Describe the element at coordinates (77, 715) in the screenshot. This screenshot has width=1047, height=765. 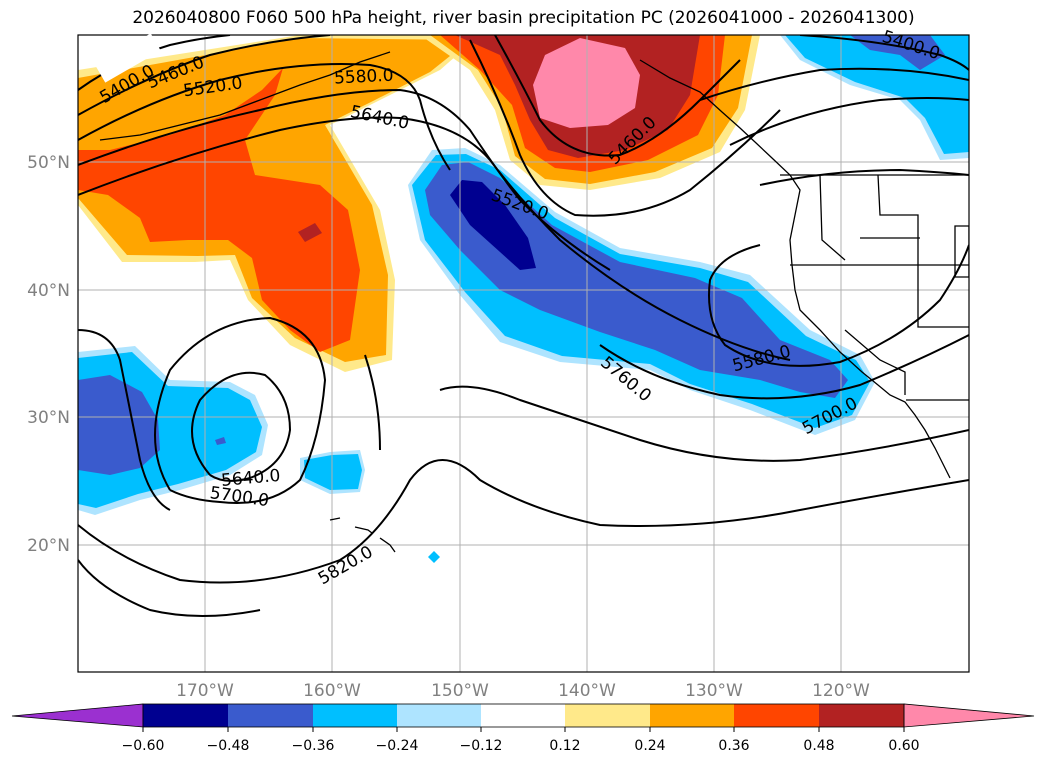
I see `colorbar-extend-min` at that location.